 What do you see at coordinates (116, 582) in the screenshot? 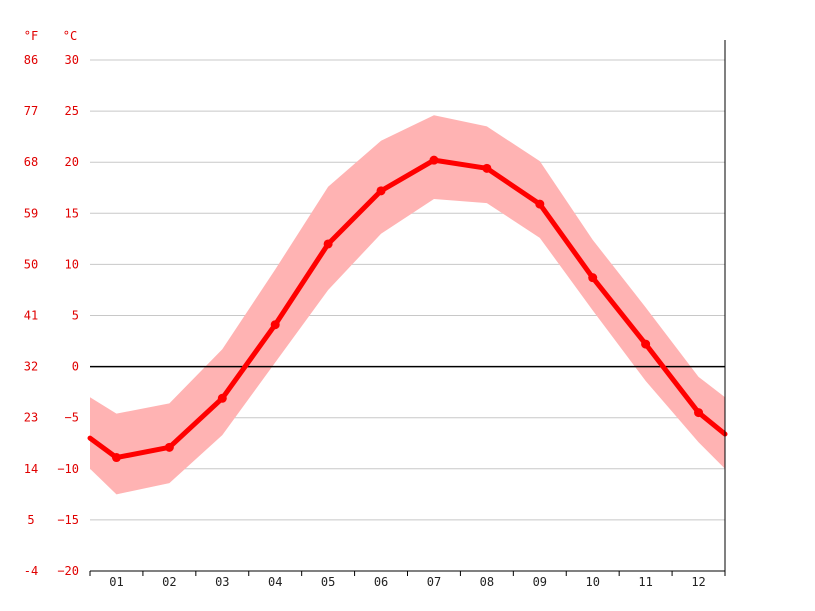
I see `x-tick-label: 01` at bounding box center [116, 582].